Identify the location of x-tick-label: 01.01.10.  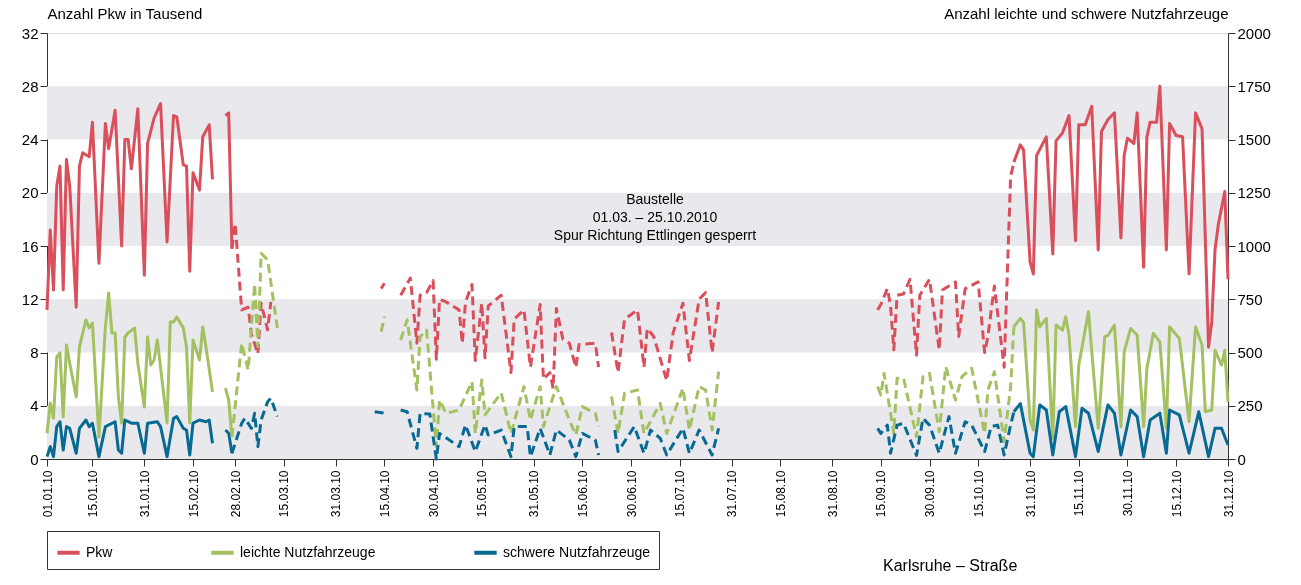
(47, 494).